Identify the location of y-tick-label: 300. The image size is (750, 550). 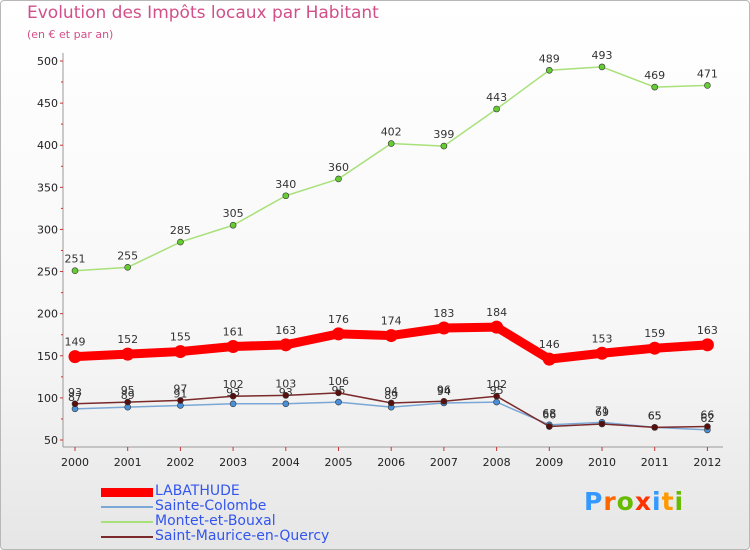
(47, 229).